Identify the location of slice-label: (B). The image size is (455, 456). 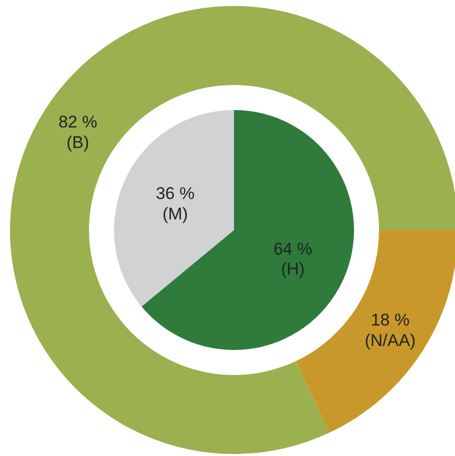
(78, 142).